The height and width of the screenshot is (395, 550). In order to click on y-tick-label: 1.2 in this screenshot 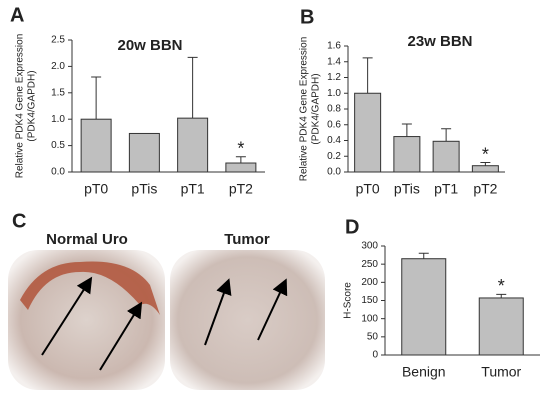, I will do `click(334, 77)`.